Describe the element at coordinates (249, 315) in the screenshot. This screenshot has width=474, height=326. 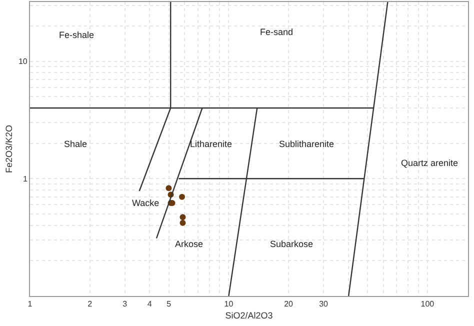
I see `x-axis-title: SiO2/Al2O3` at that location.